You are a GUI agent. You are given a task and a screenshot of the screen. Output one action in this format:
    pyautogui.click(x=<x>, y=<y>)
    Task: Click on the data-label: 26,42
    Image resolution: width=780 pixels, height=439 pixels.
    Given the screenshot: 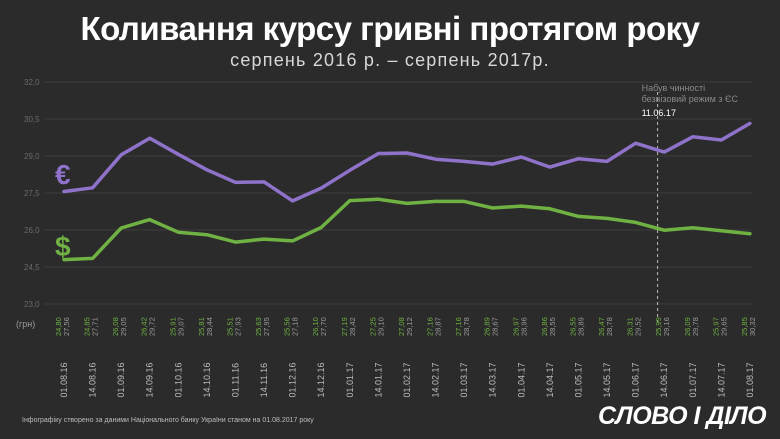 What is the action you would take?
    pyautogui.click(x=144, y=326)
    